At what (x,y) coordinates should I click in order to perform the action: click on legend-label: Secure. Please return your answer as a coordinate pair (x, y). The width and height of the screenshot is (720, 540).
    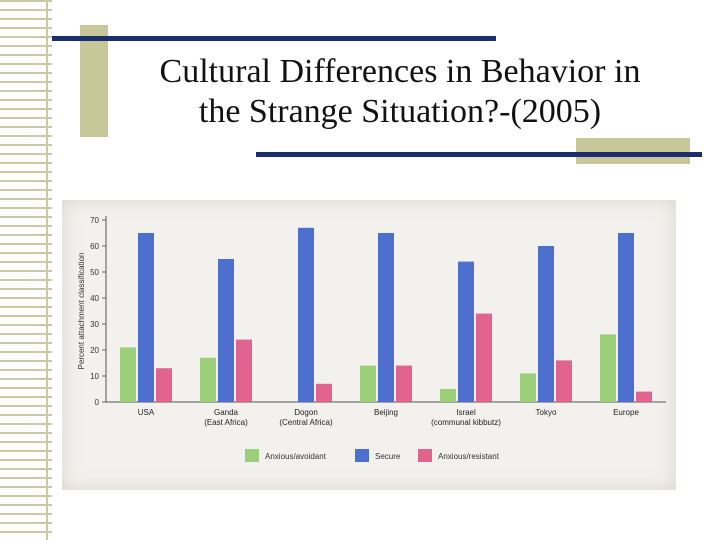
    Looking at the image, I should click on (388, 456).